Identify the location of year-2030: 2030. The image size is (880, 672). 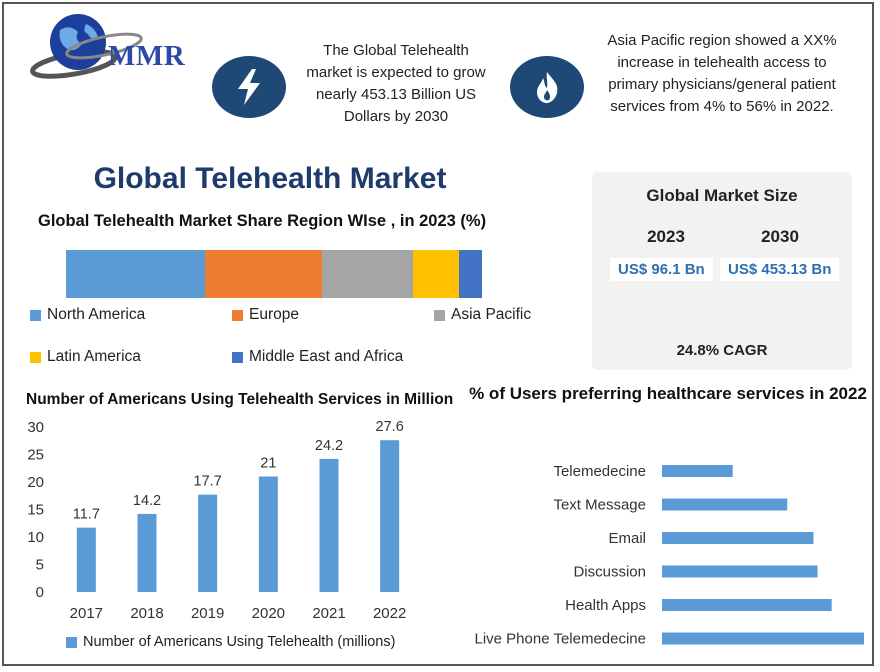
(780, 236).